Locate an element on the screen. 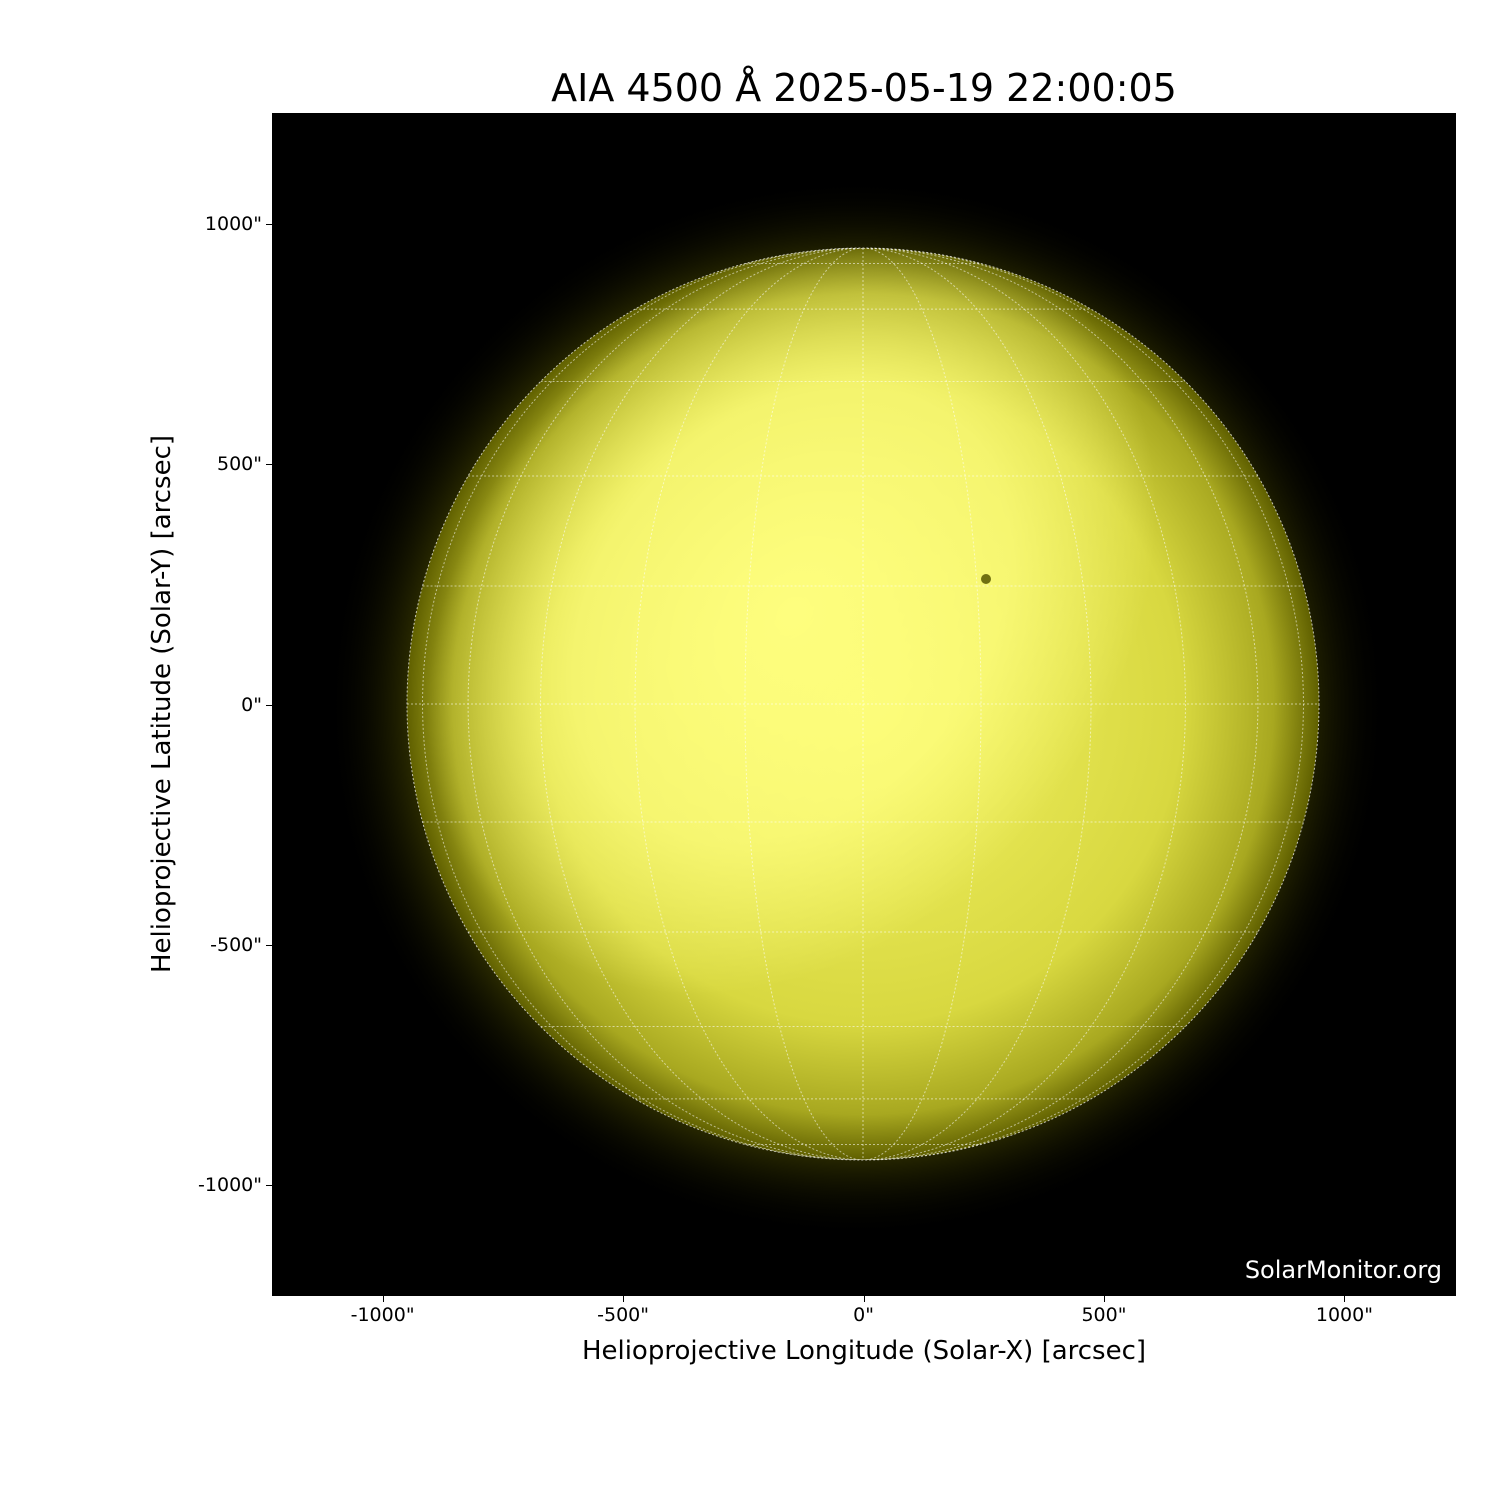 This screenshot has height=1500, width=1500. sunspot is located at coordinates (986, 579).